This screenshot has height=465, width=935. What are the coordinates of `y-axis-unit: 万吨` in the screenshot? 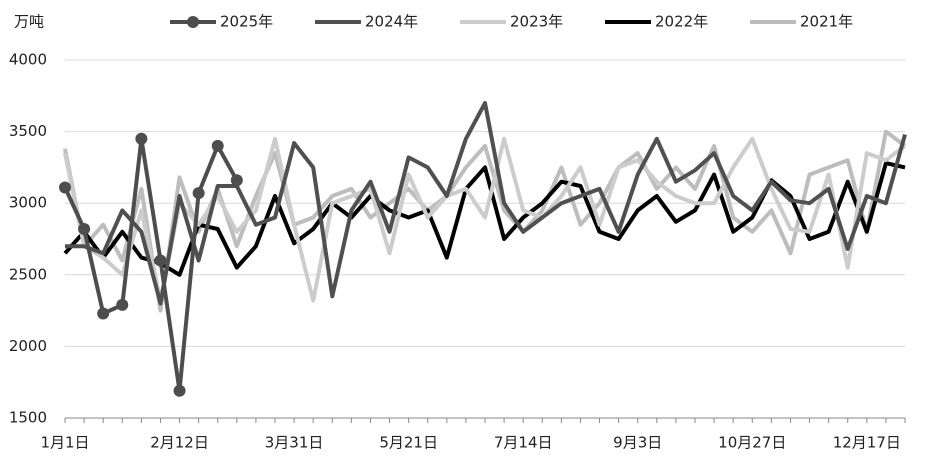 It's located at (29, 22).